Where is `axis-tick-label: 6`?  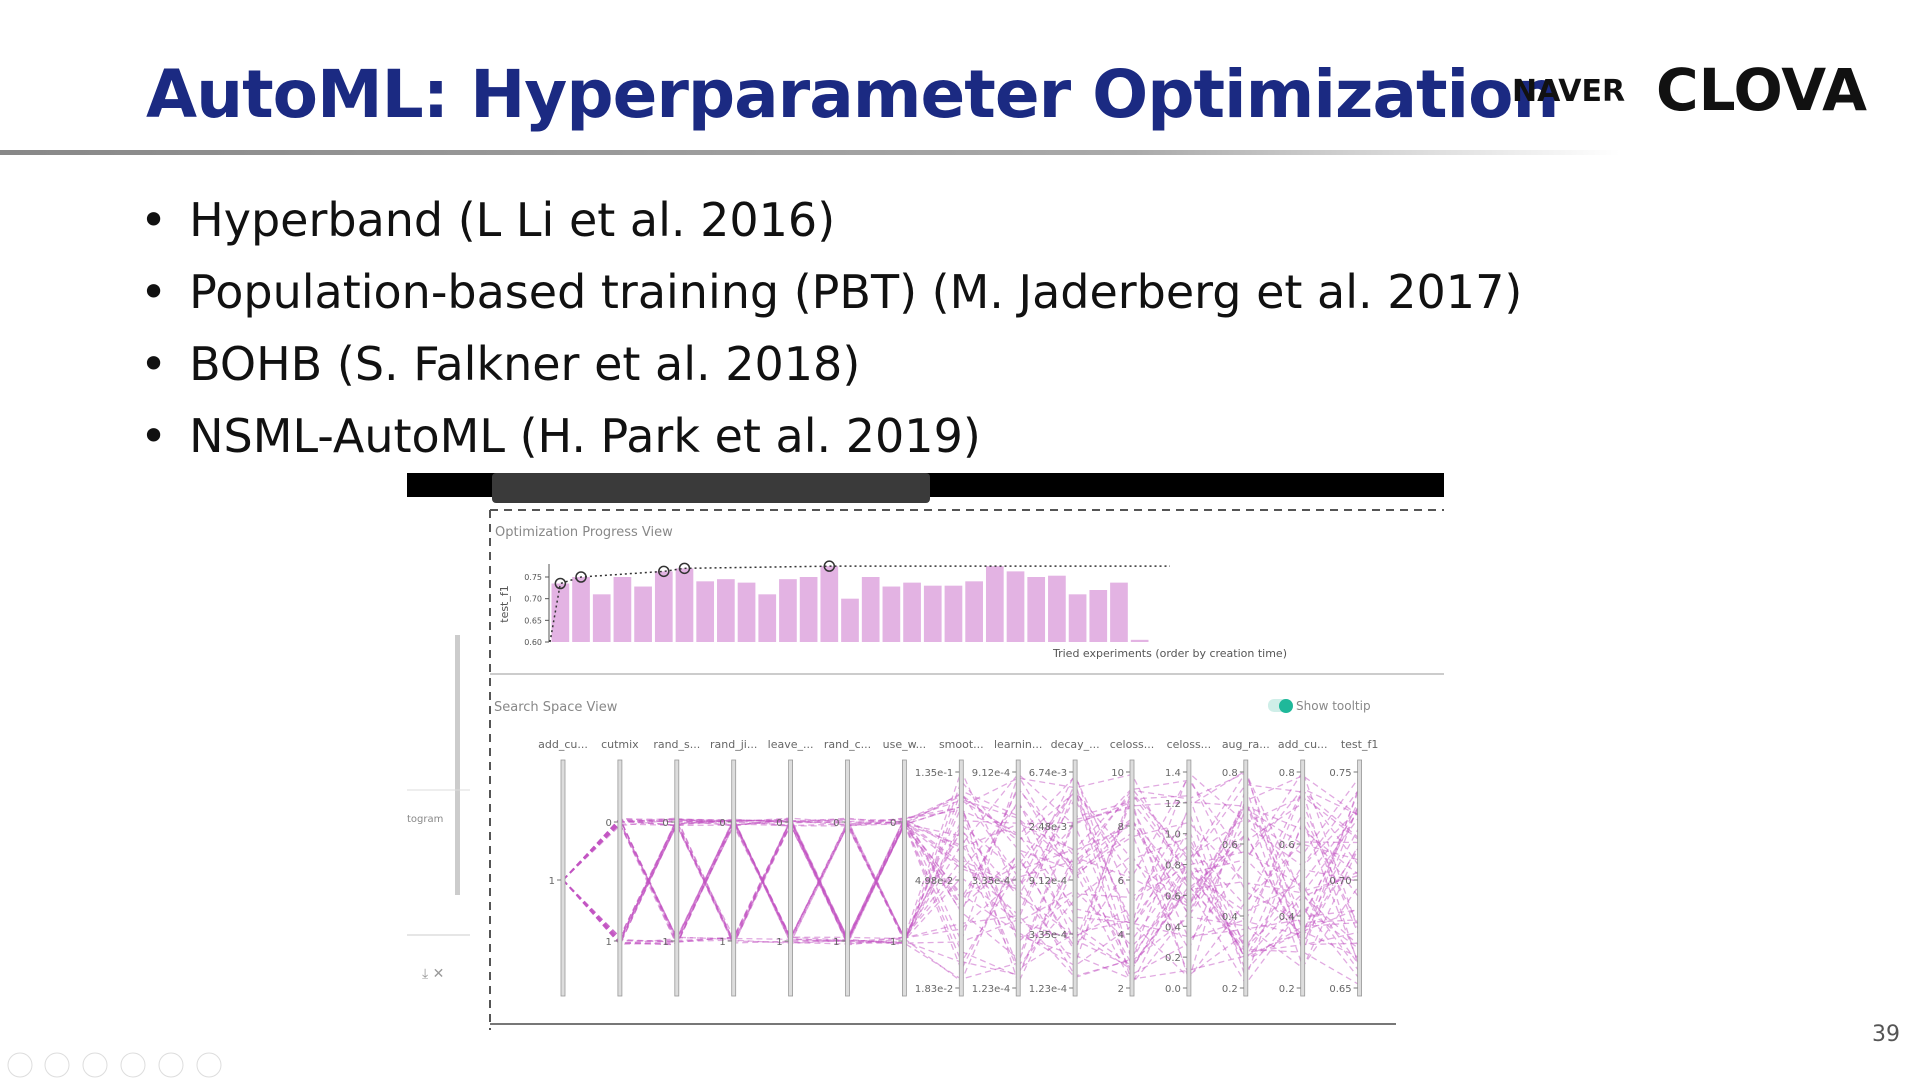 axis-tick-label: 6 is located at coordinates (1121, 881).